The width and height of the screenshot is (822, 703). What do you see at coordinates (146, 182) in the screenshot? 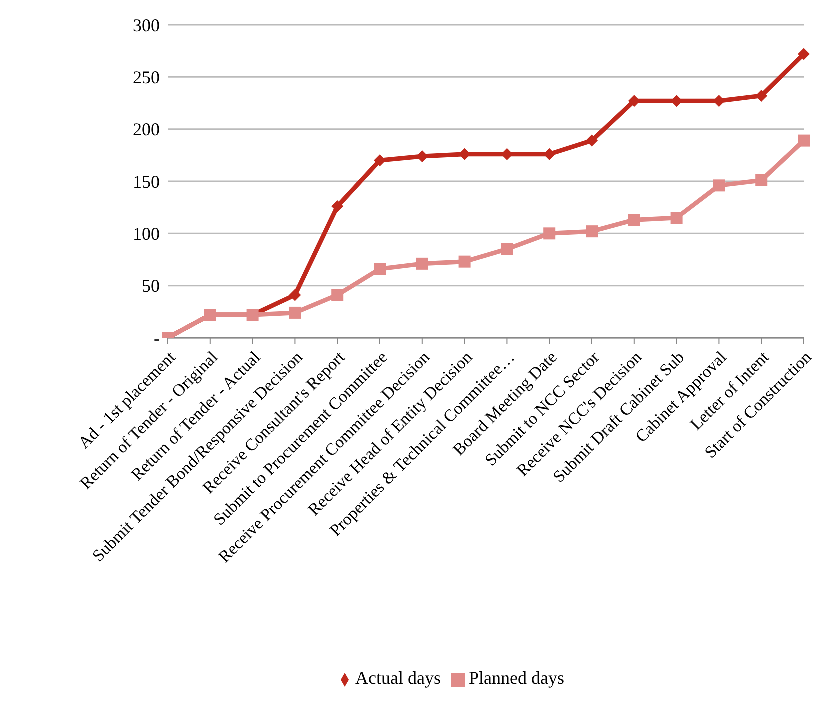
I see `y-tick-label: 150` at bounding box center [146, 182].